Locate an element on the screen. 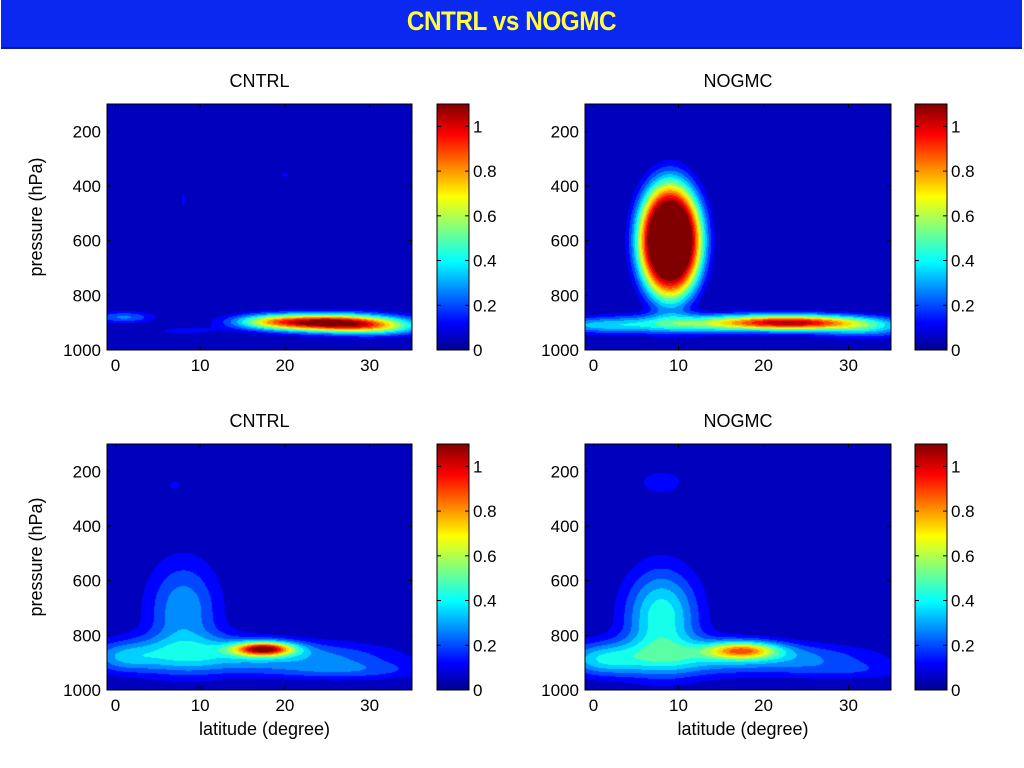 The image size is (1024, 768). title-bar: CNTRL vs NOGMC is located at coordinates (511, 24).